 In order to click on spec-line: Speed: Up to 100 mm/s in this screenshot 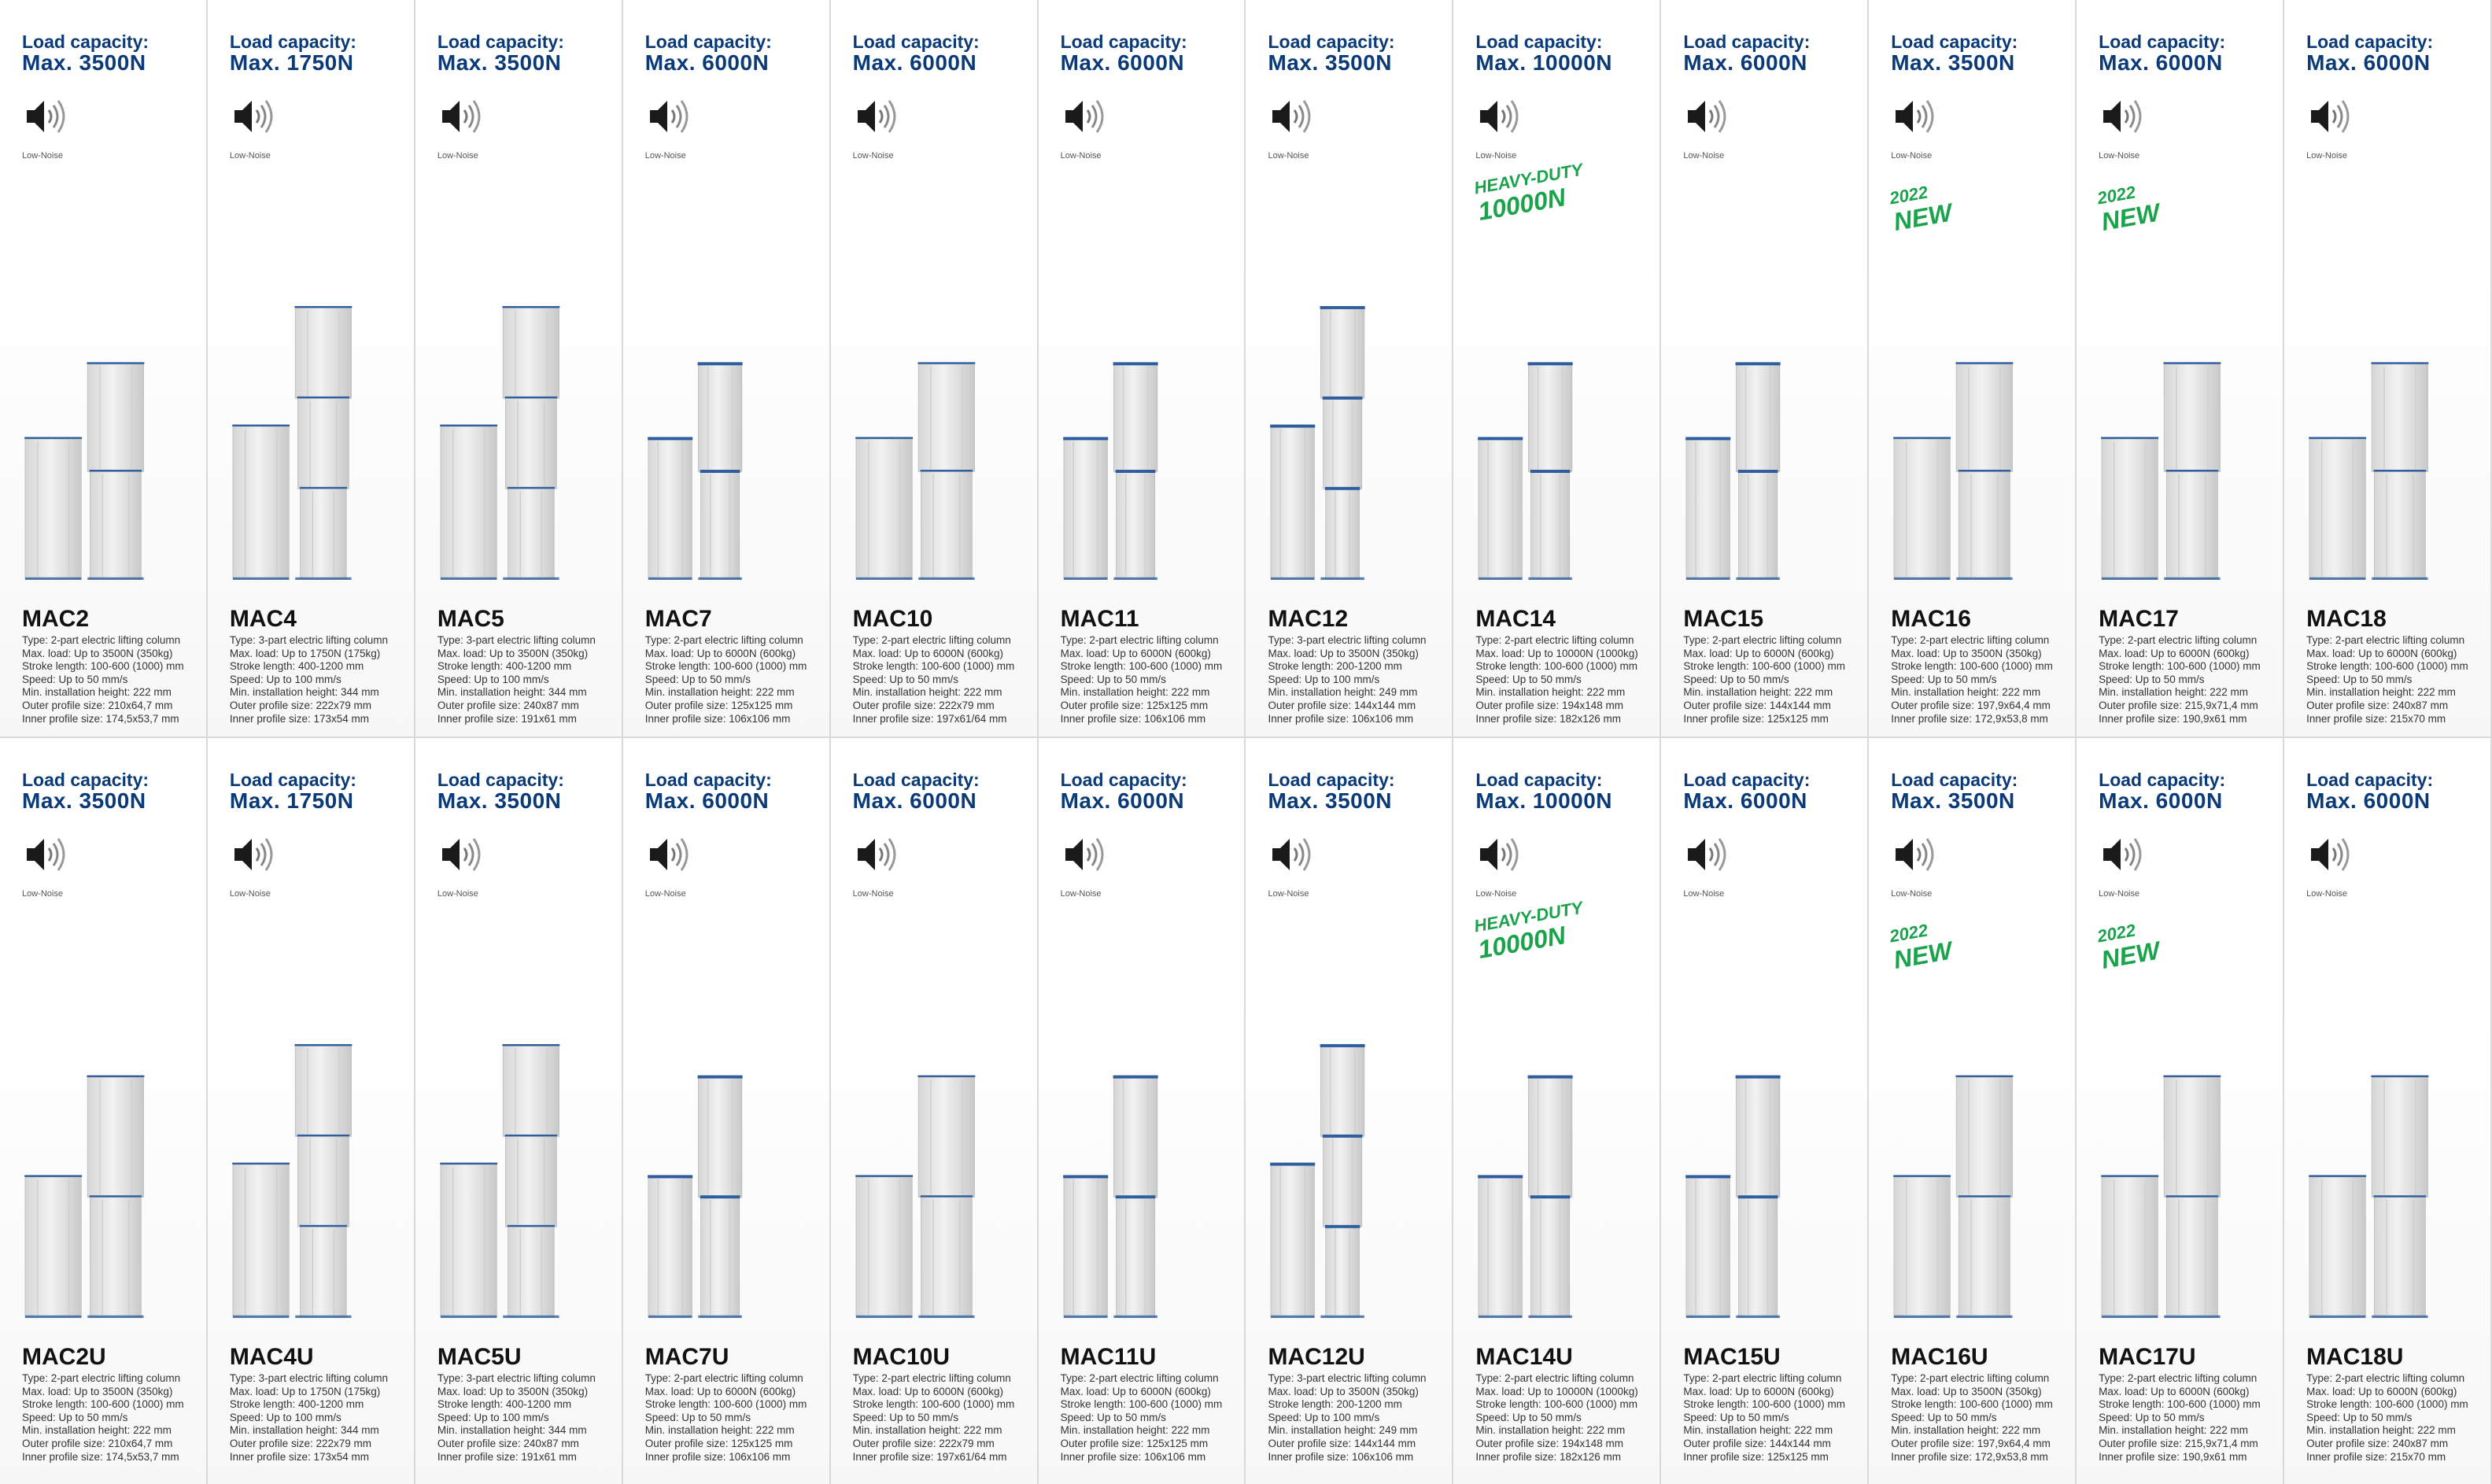, I will do `click(285, 1417)`.